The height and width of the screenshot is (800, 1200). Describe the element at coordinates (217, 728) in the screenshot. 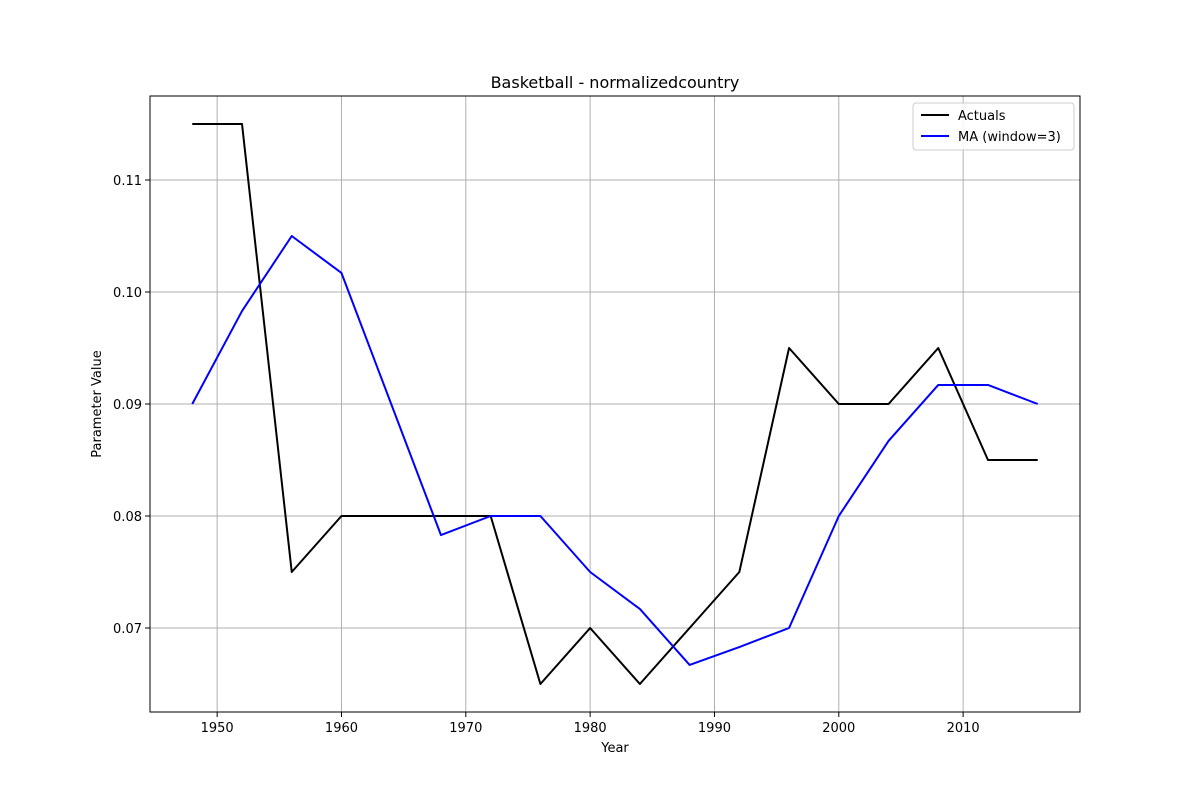

I see `x-tick-label: 1950` at that location.